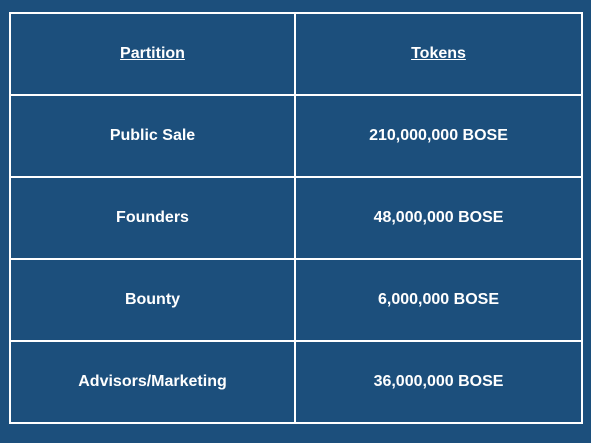 Image resolution: width=591 pixels, height=443 pixels. Describe the element at coordinates (438, 136) in the screenshot. I see `tokens-cell: 210,000,000 BOSE` at that location.